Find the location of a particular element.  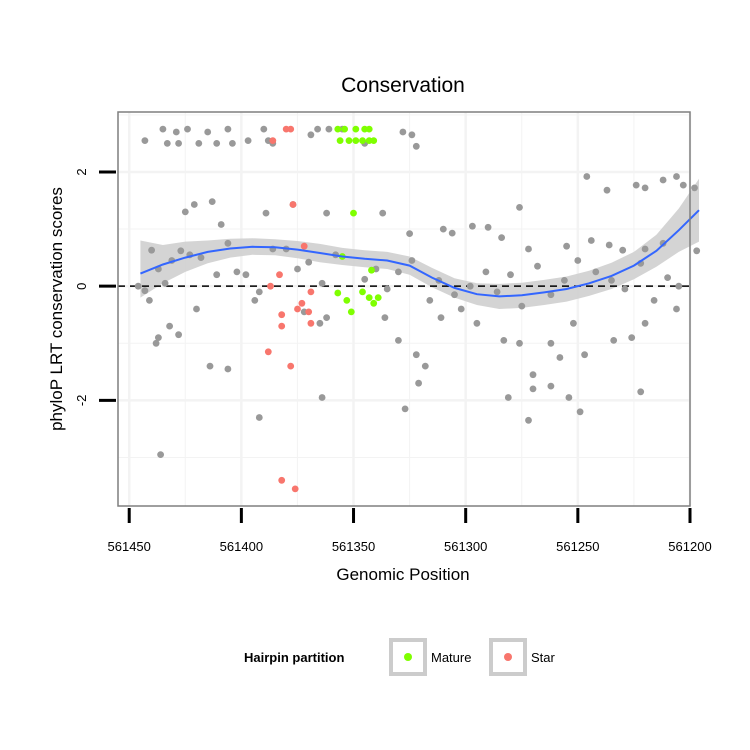

legend-label-star: Star is located at coordinates (543, 657).